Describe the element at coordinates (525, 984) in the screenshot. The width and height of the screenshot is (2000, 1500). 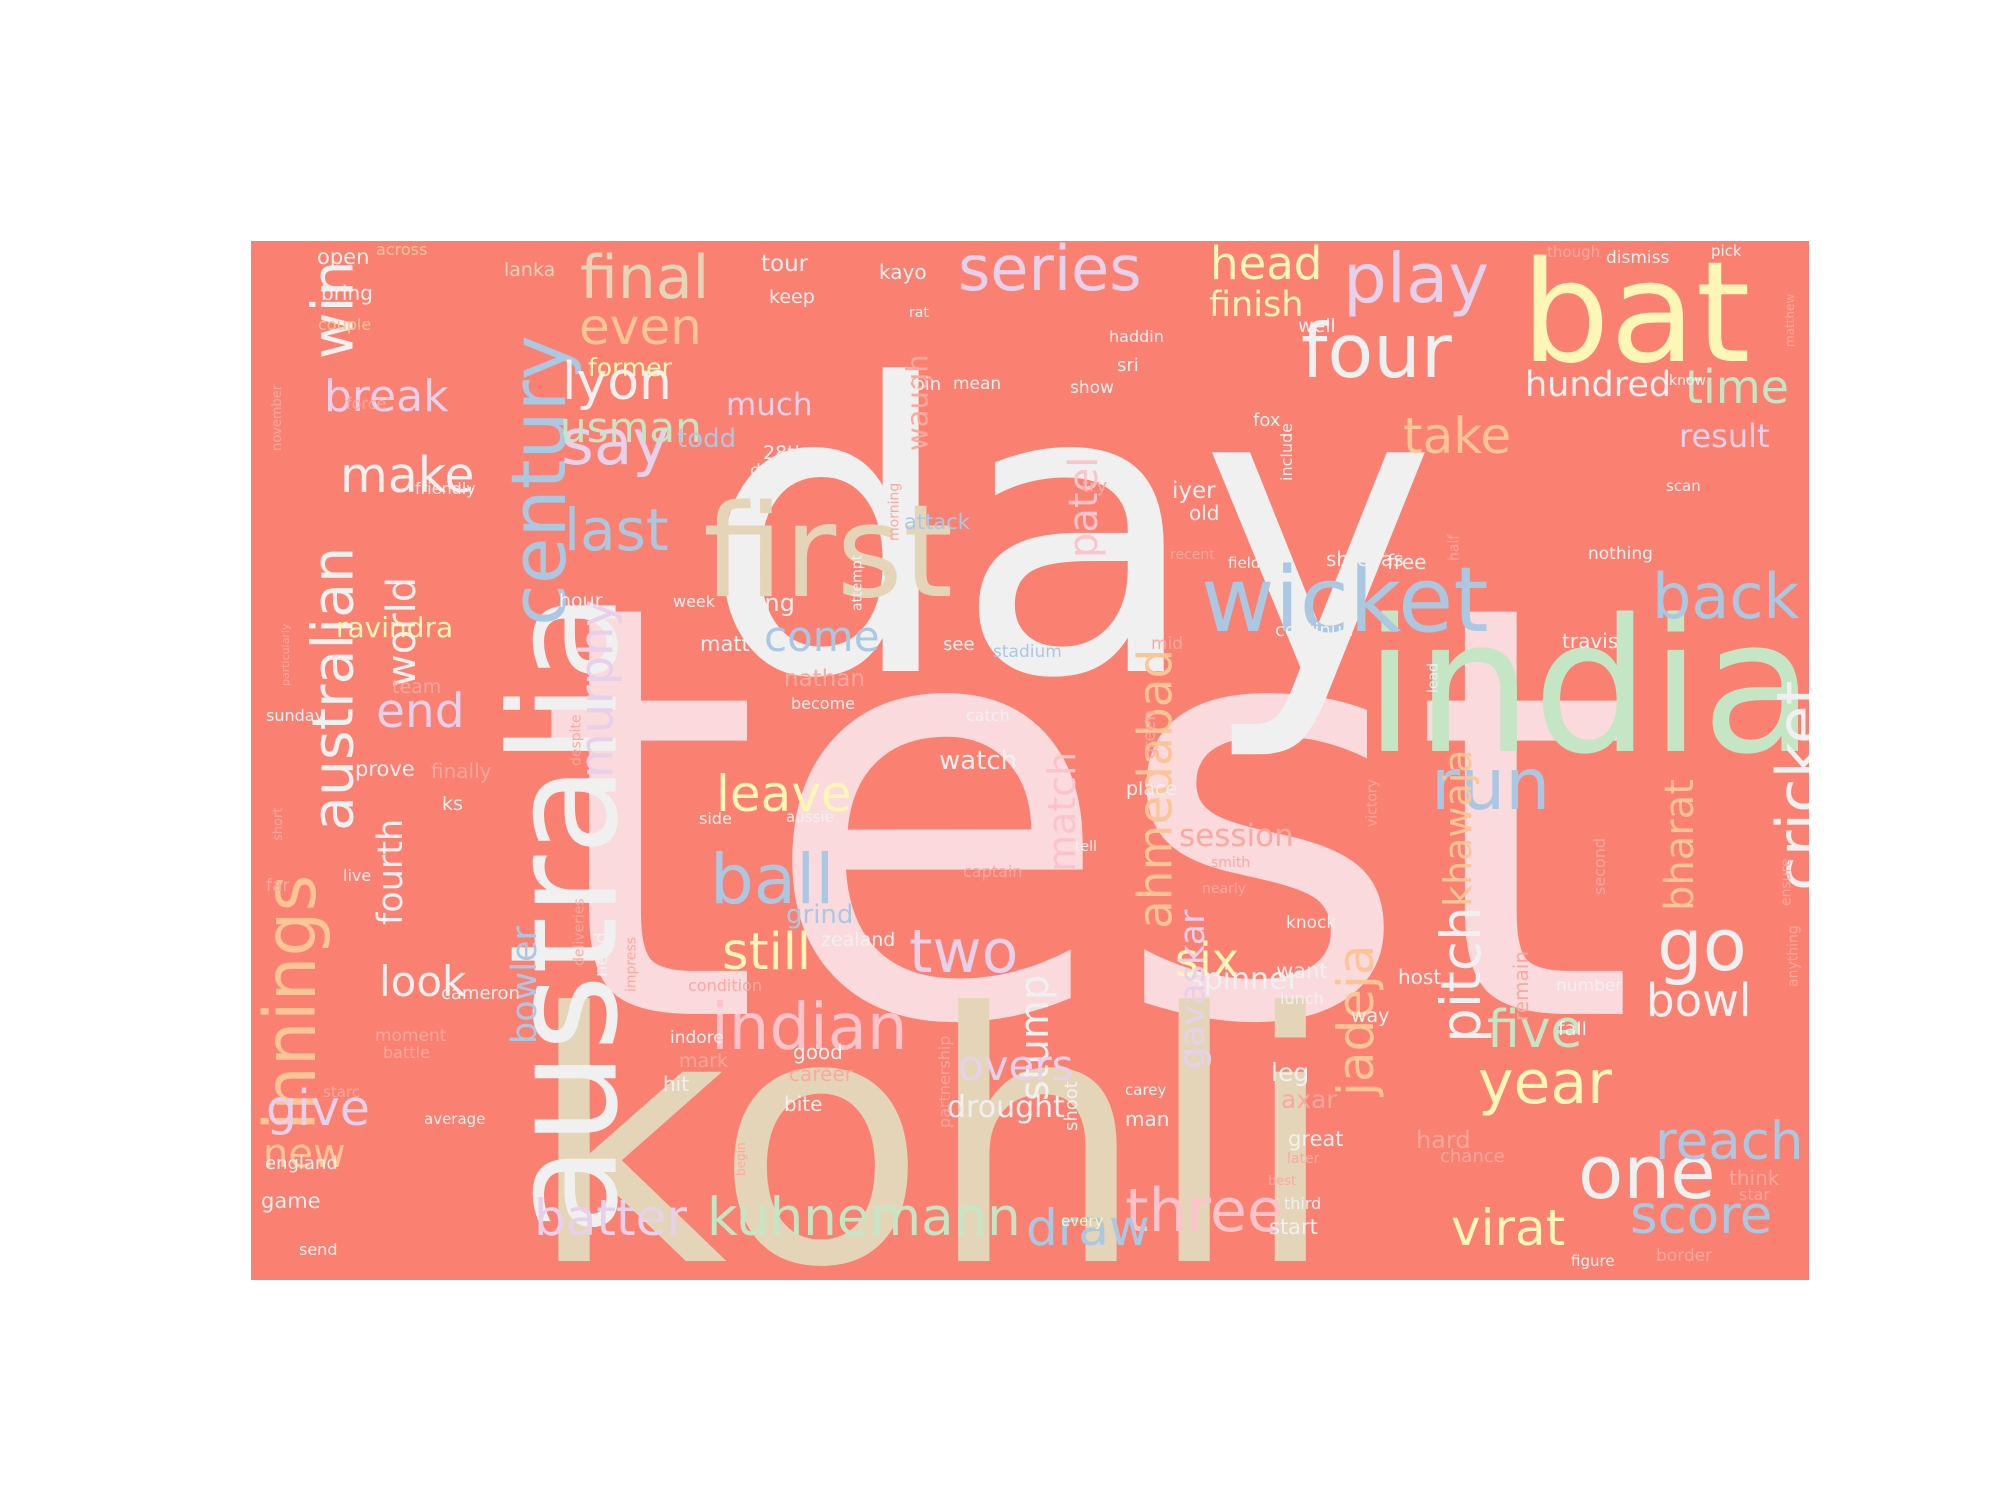
I see `word-bowler: bowler` at that location.